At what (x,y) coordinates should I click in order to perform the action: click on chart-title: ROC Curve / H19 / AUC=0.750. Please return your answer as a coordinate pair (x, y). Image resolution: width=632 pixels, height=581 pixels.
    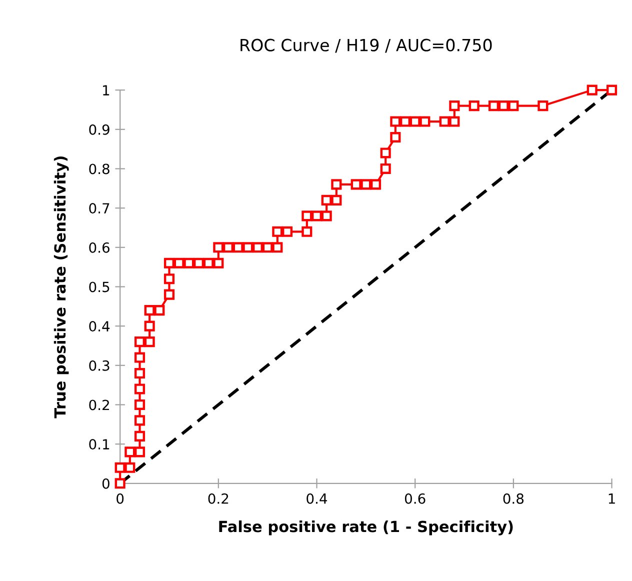
    Looking at the image, I should click on (366, 45).